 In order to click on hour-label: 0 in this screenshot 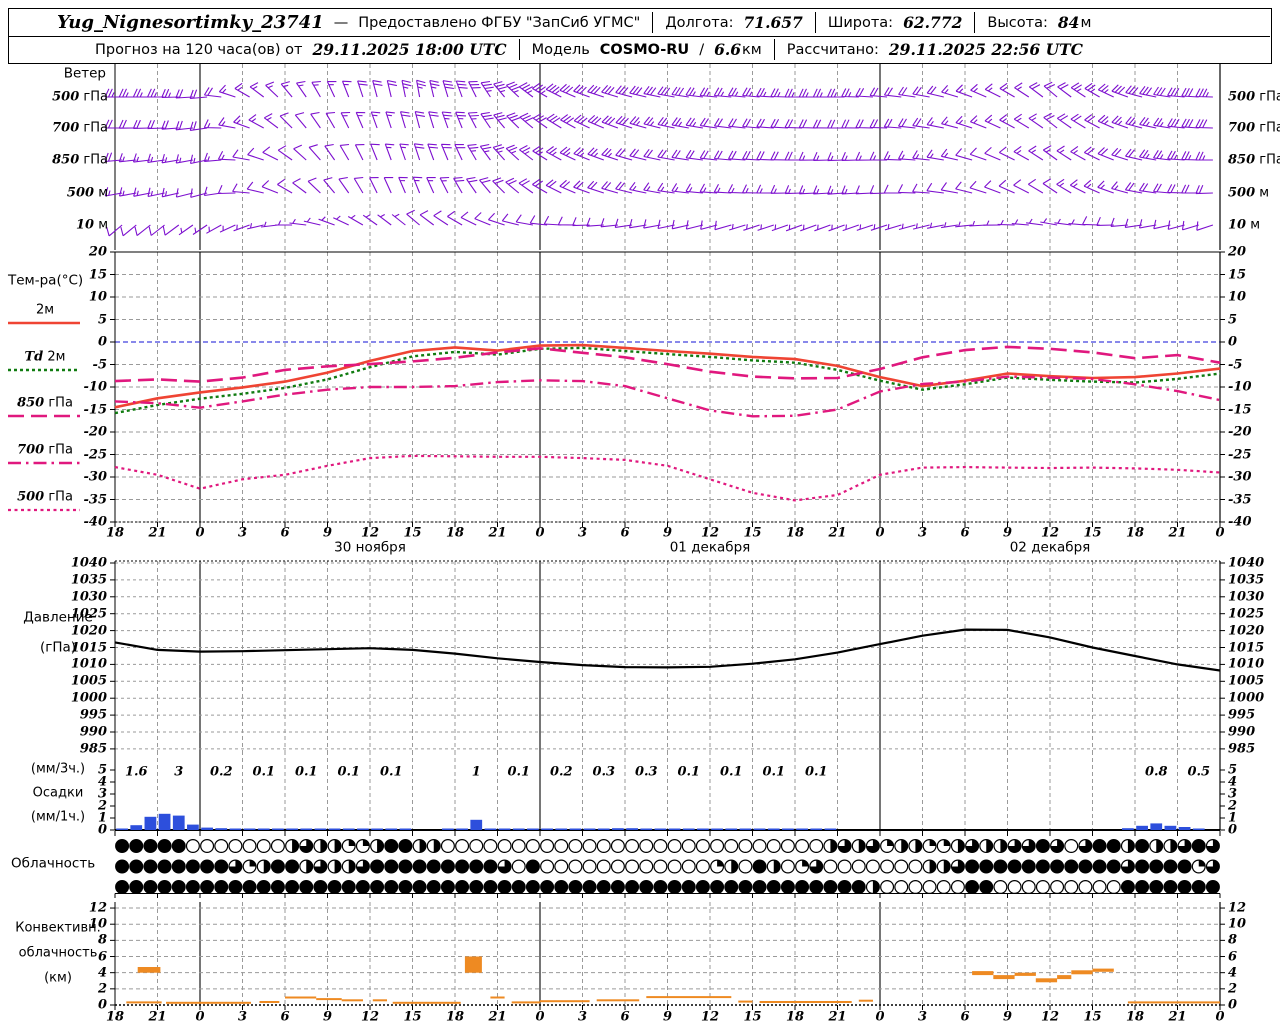, I will do `click(880, 533)`.